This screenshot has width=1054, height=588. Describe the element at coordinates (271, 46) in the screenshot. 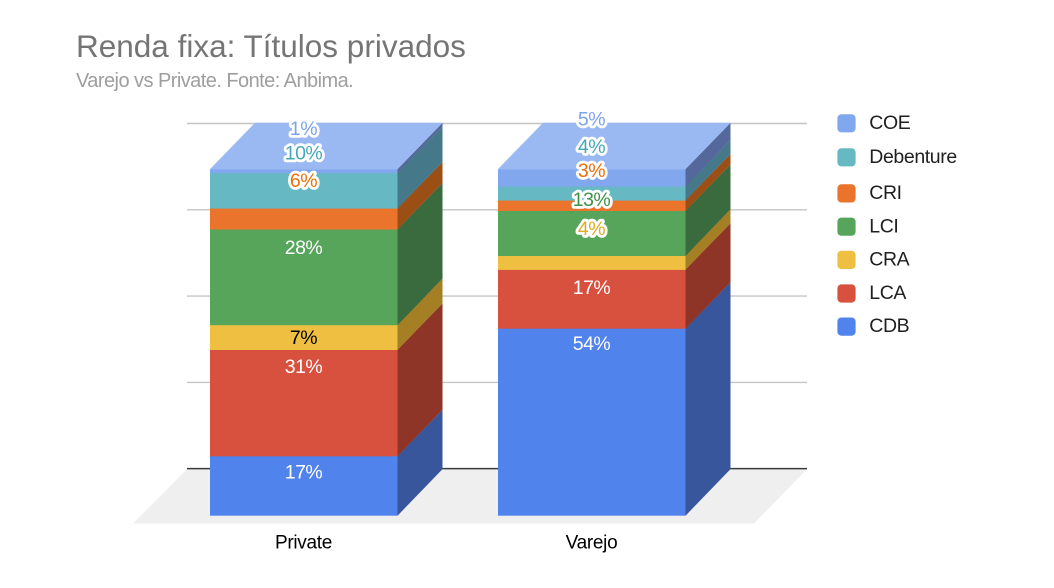

I see `svg-text: Renda fixa: Títulos privados` at that location.